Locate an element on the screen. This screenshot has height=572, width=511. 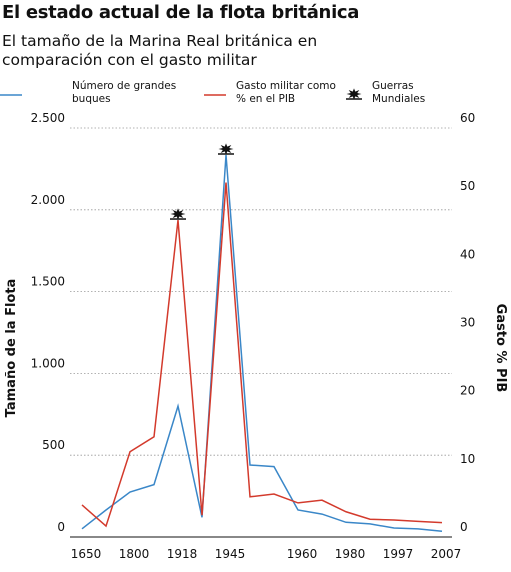
legend-star is located at coordinates (354, 94).